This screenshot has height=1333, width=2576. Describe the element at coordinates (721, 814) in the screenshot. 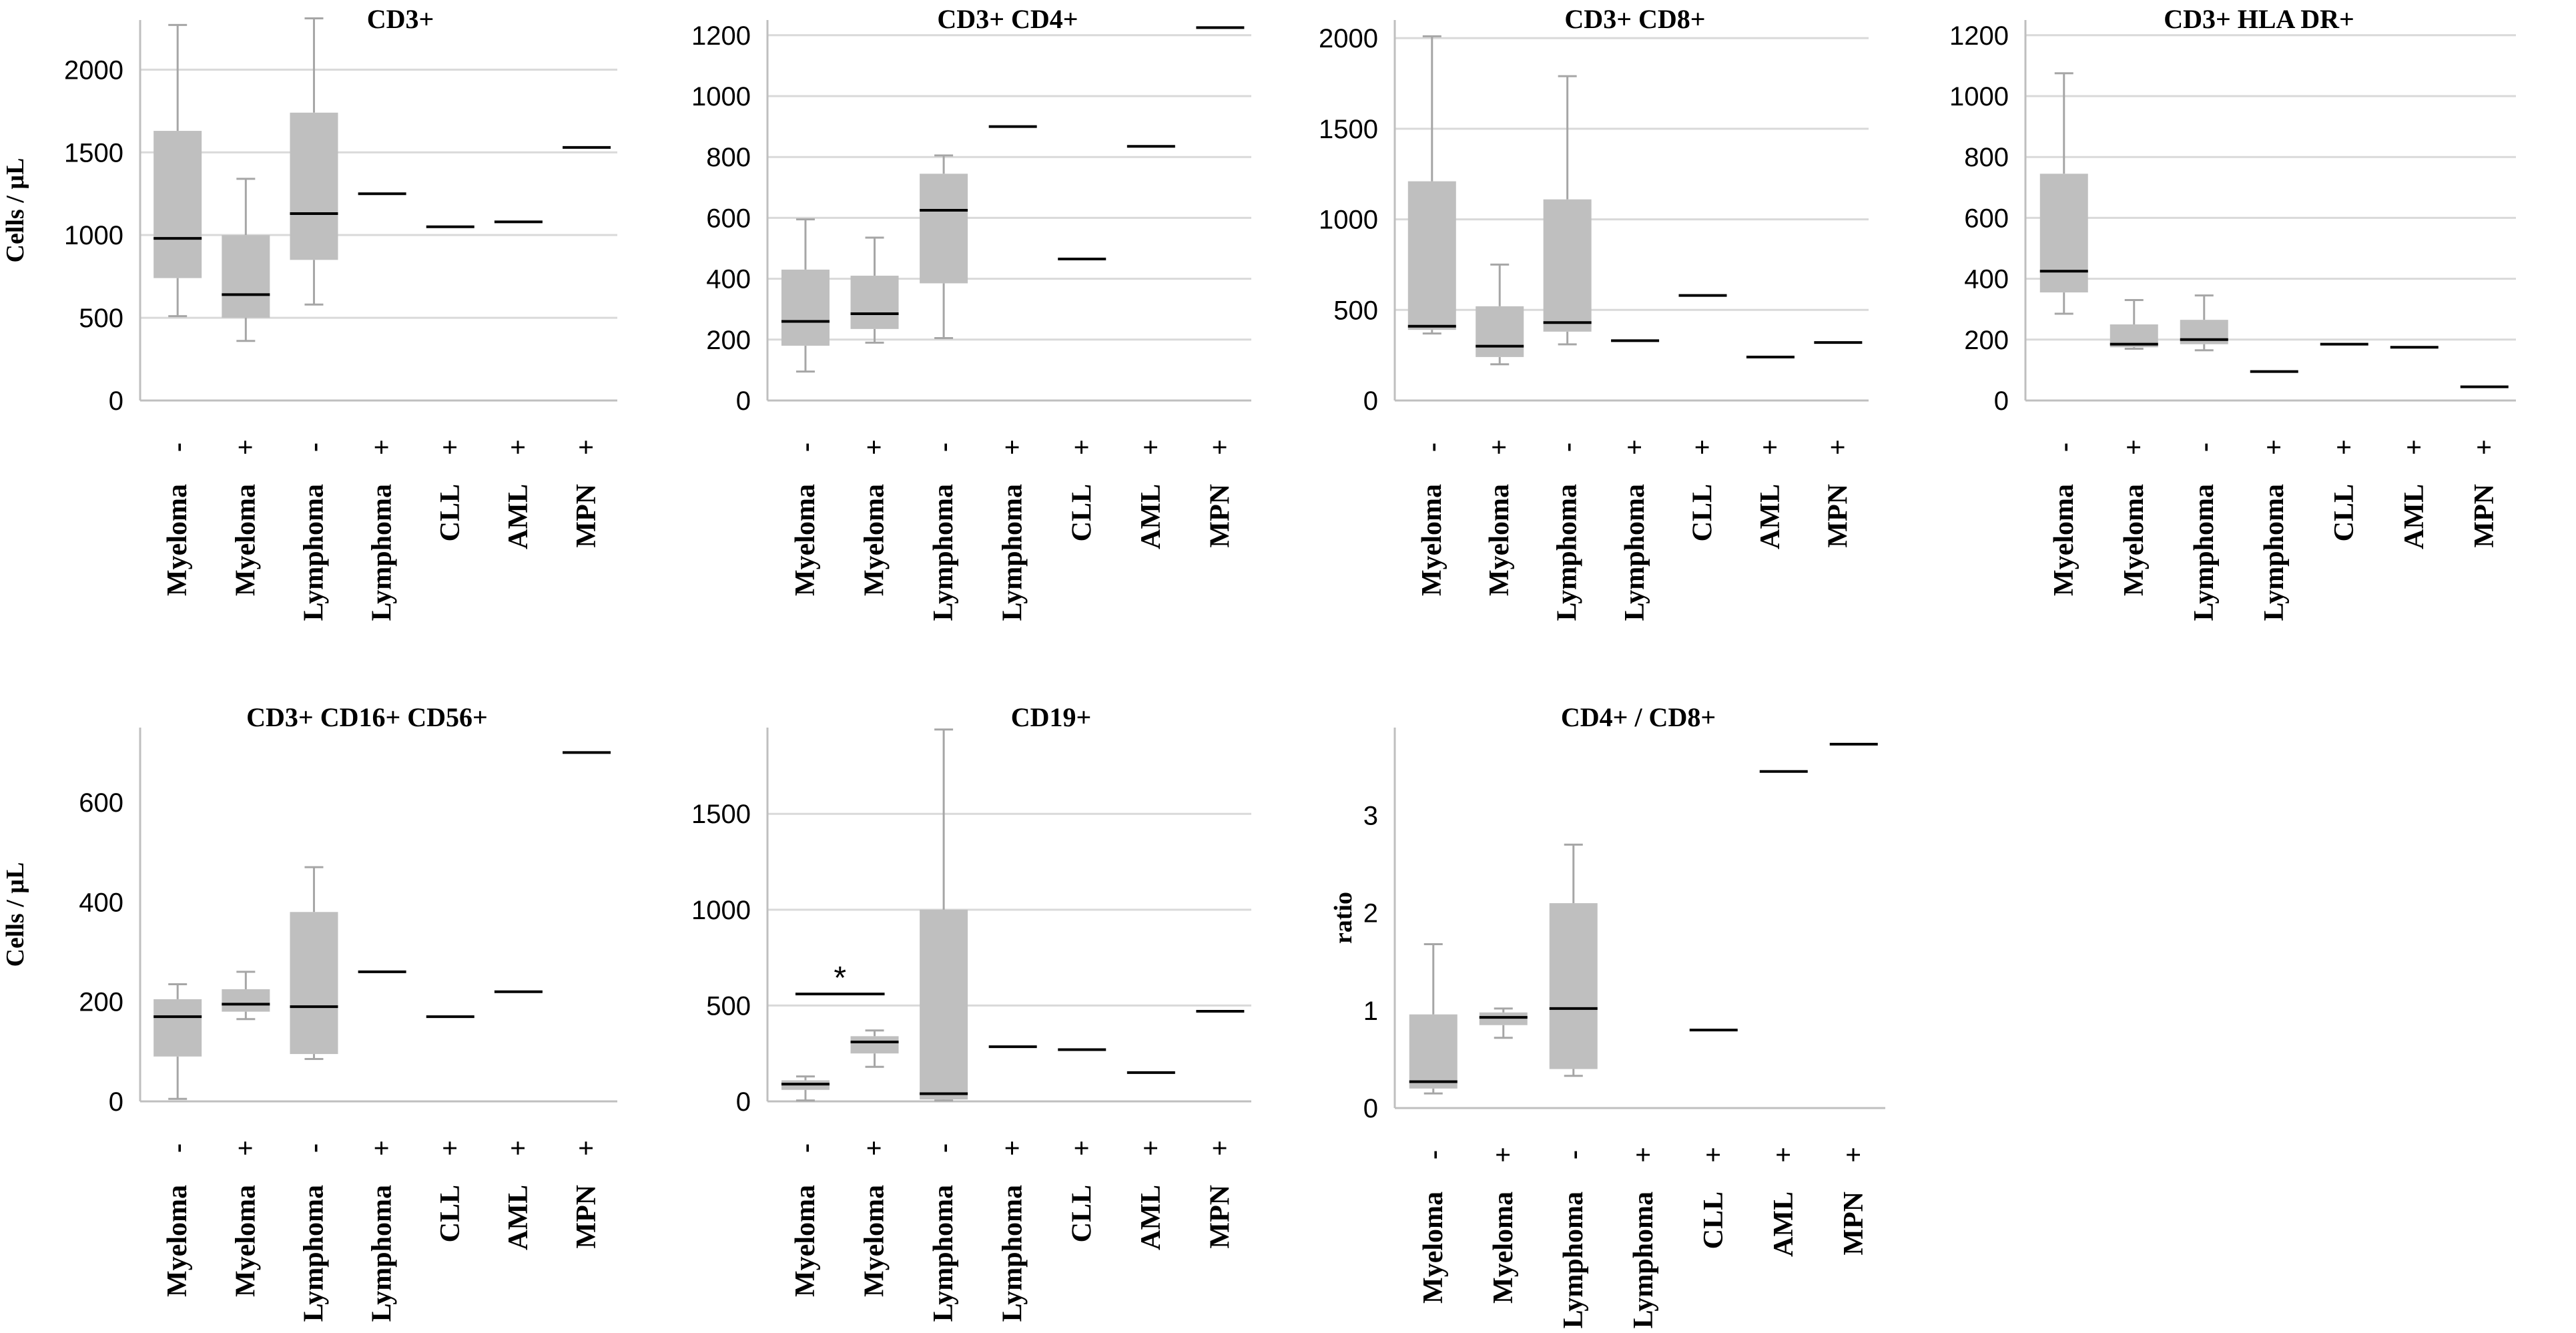

I see `y-tick-label: 1500` at that location.